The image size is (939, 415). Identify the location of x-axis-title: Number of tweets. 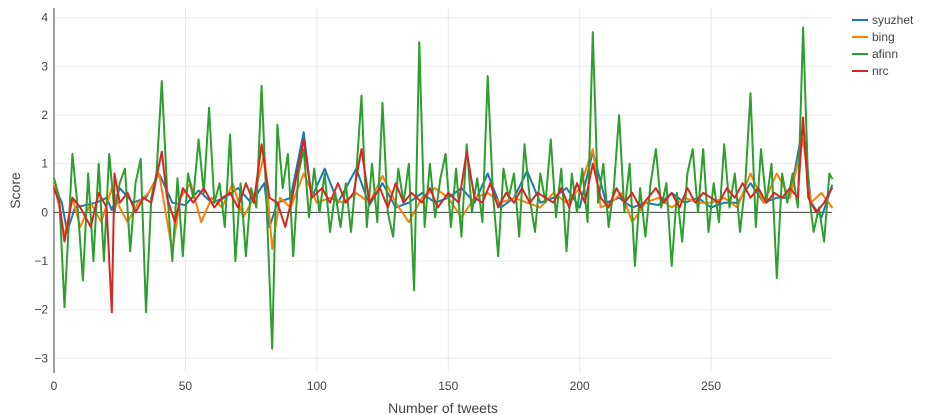
(443, 407).